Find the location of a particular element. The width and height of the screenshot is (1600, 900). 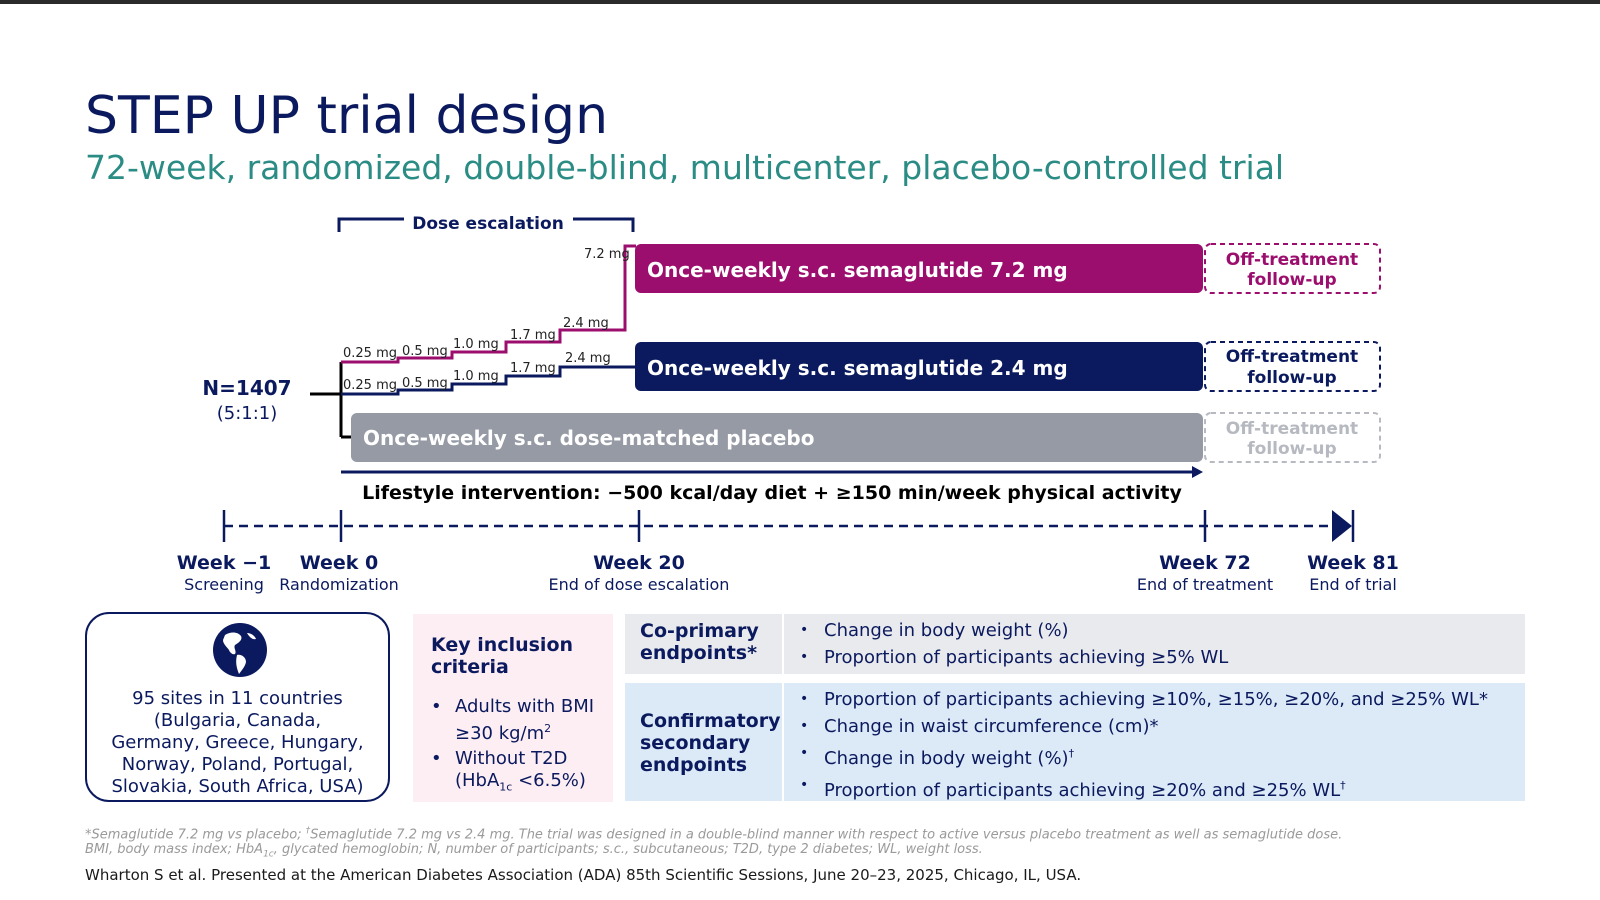

hba1c-threshold: <6.5%) is located at coordinates (549, 780).